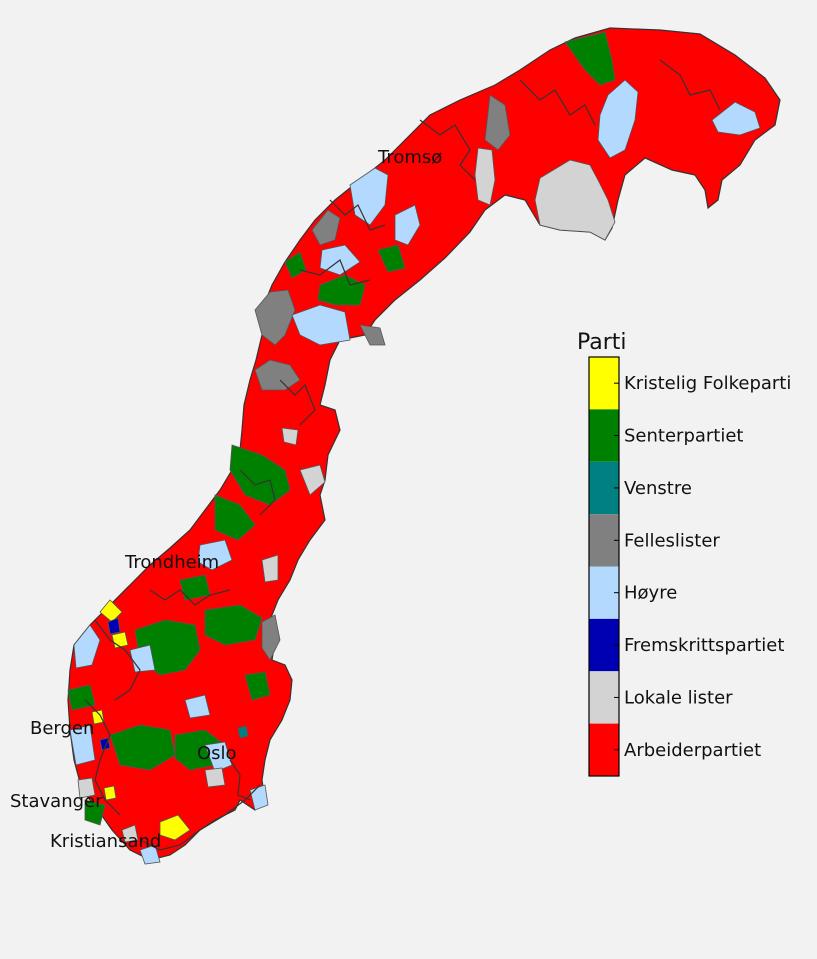 Image resolution: width=817 pixels, height=959 pixels. What do you see at coordinates (409, 157) in the screenshot?
I see `city-label-tromso: Tromsø` at bounding box center [409, 157].